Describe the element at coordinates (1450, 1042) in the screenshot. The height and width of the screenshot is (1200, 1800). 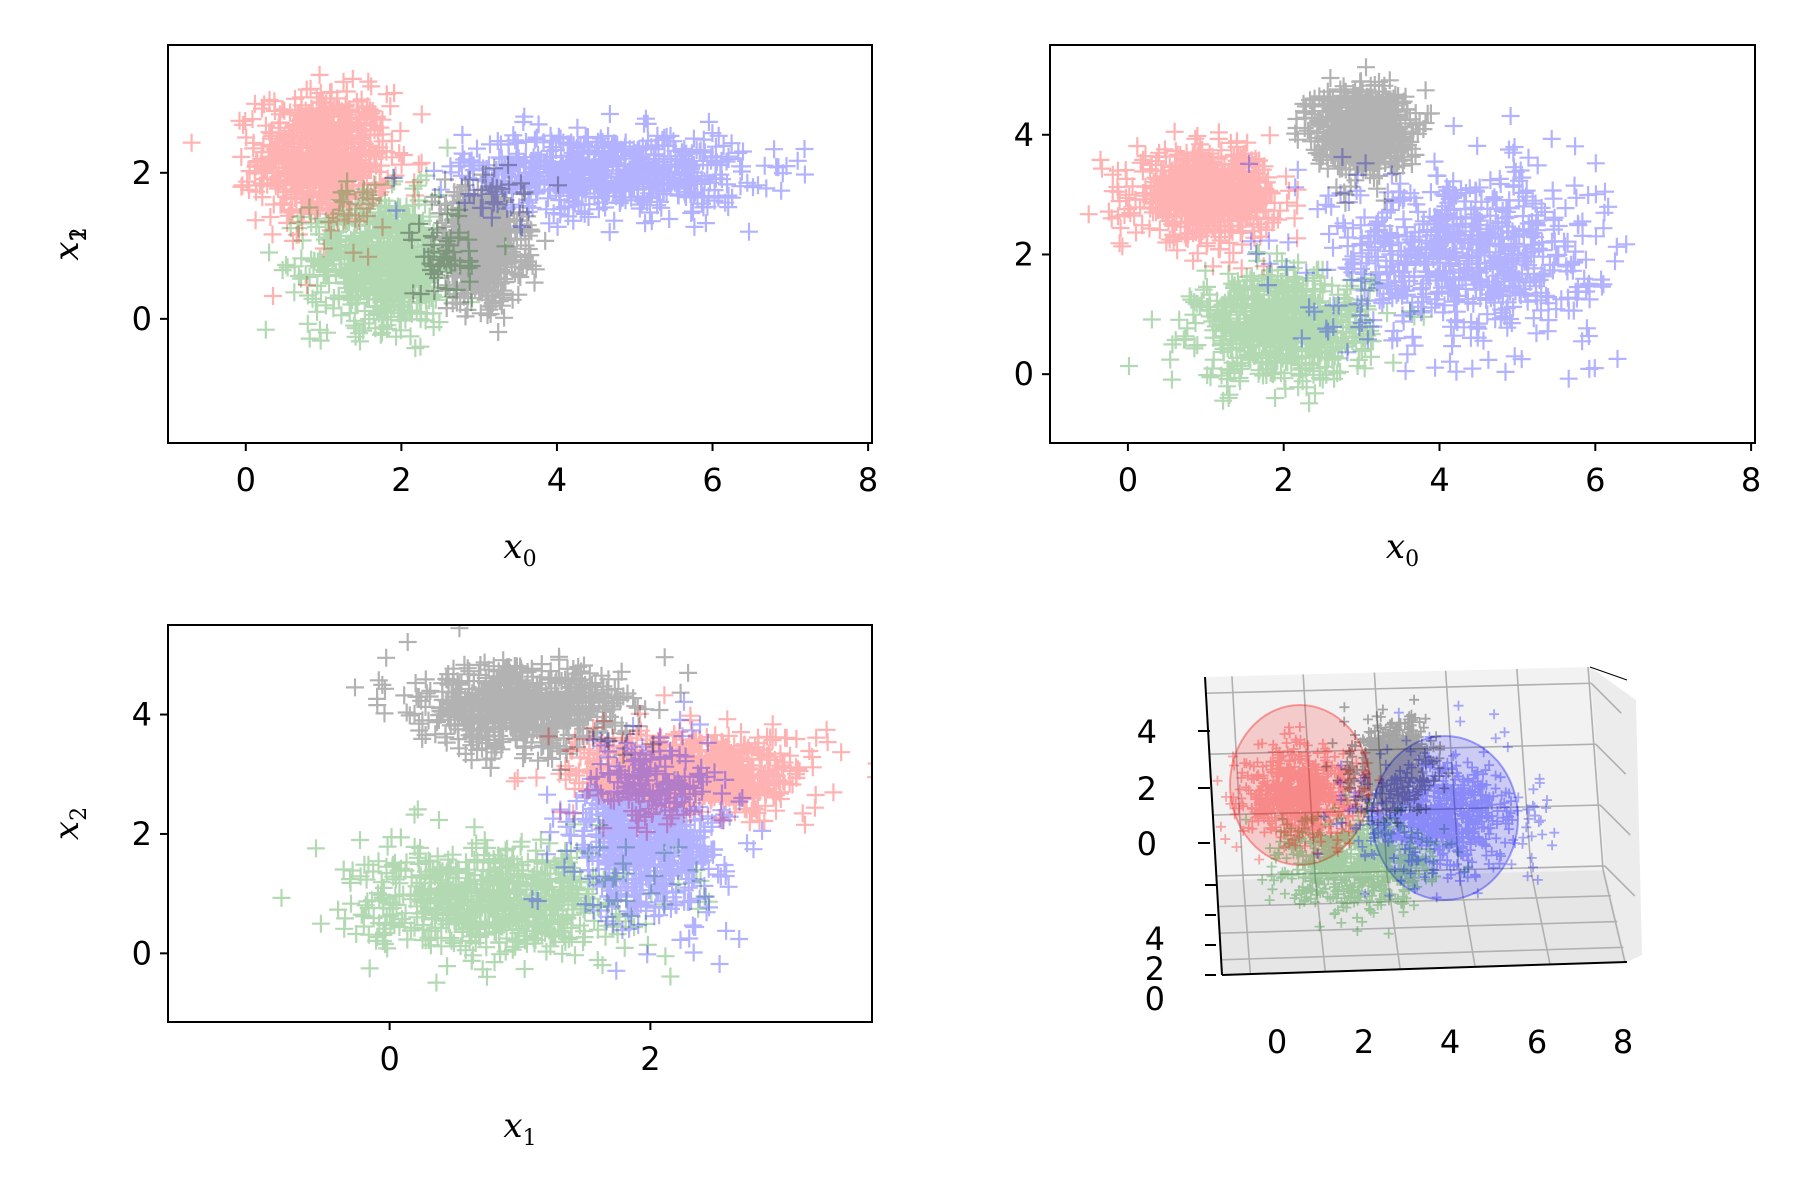
I see `3d-x-tick-label: 4` at that location.